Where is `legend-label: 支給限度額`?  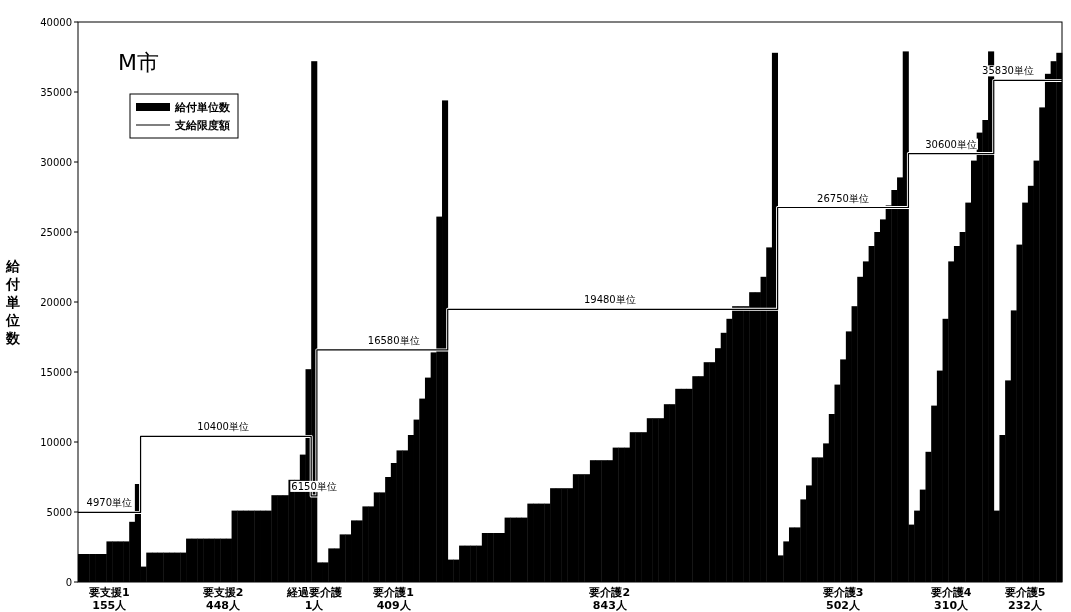
legend-label: 支給限度額 is located at coordinates (202, 125).